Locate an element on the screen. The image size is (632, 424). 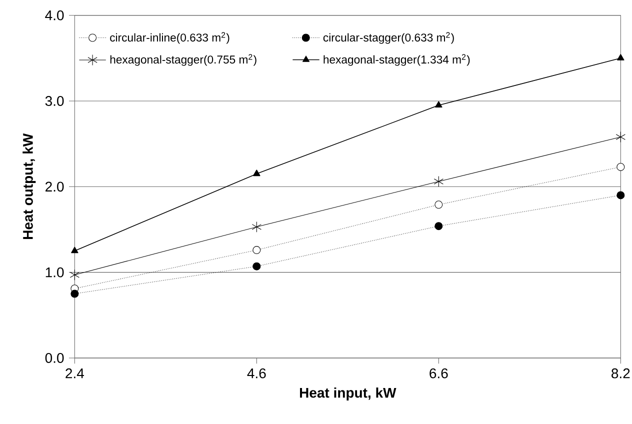
legend-label: hexagonal-stagger(1.334 m$^{2}$) is located at coordinates (397, 60).